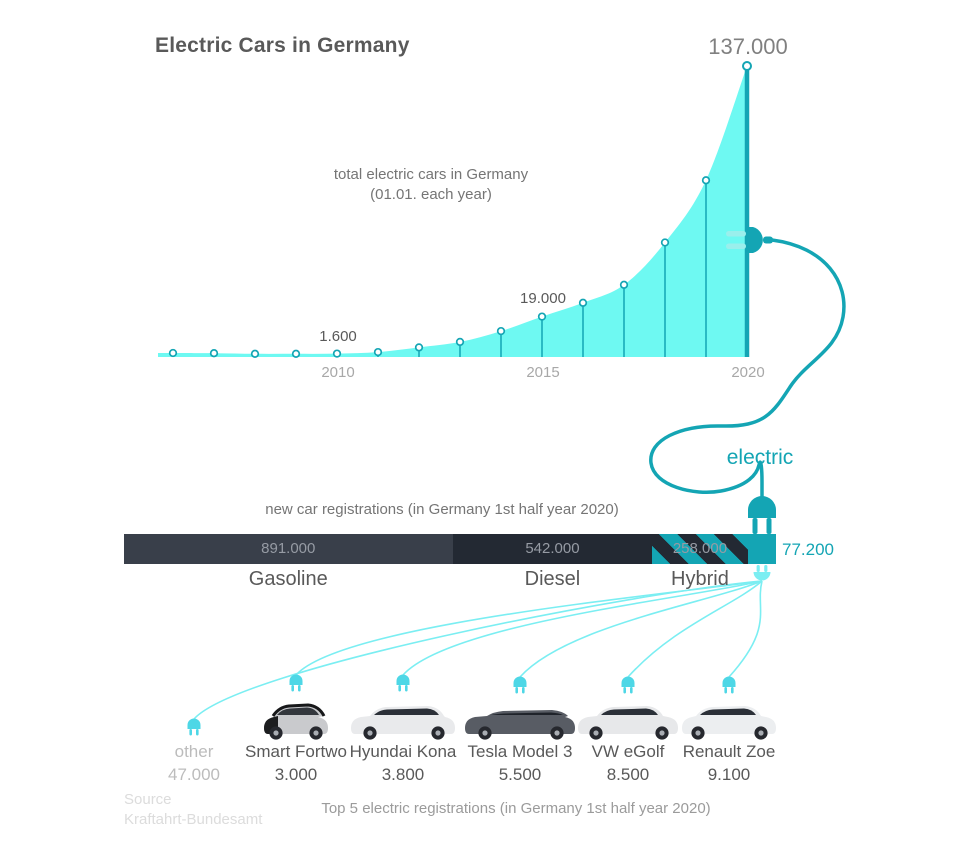  Describe the element at coordinates (520, 751) in the screenshot. I see `car-name: Tesla Model 3` at that location.